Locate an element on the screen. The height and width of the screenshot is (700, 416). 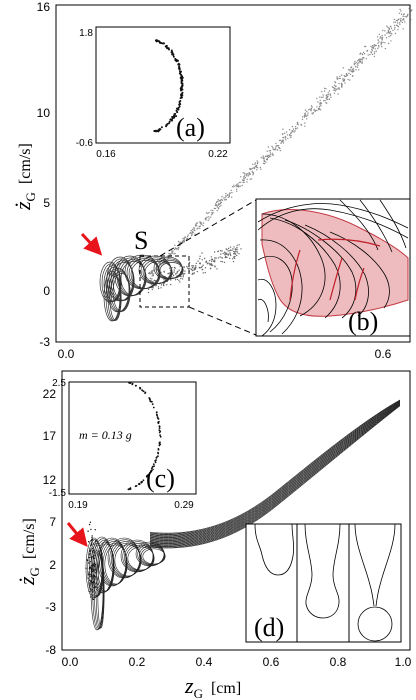
inset-b: (b) is located at coordinates (333, 267).